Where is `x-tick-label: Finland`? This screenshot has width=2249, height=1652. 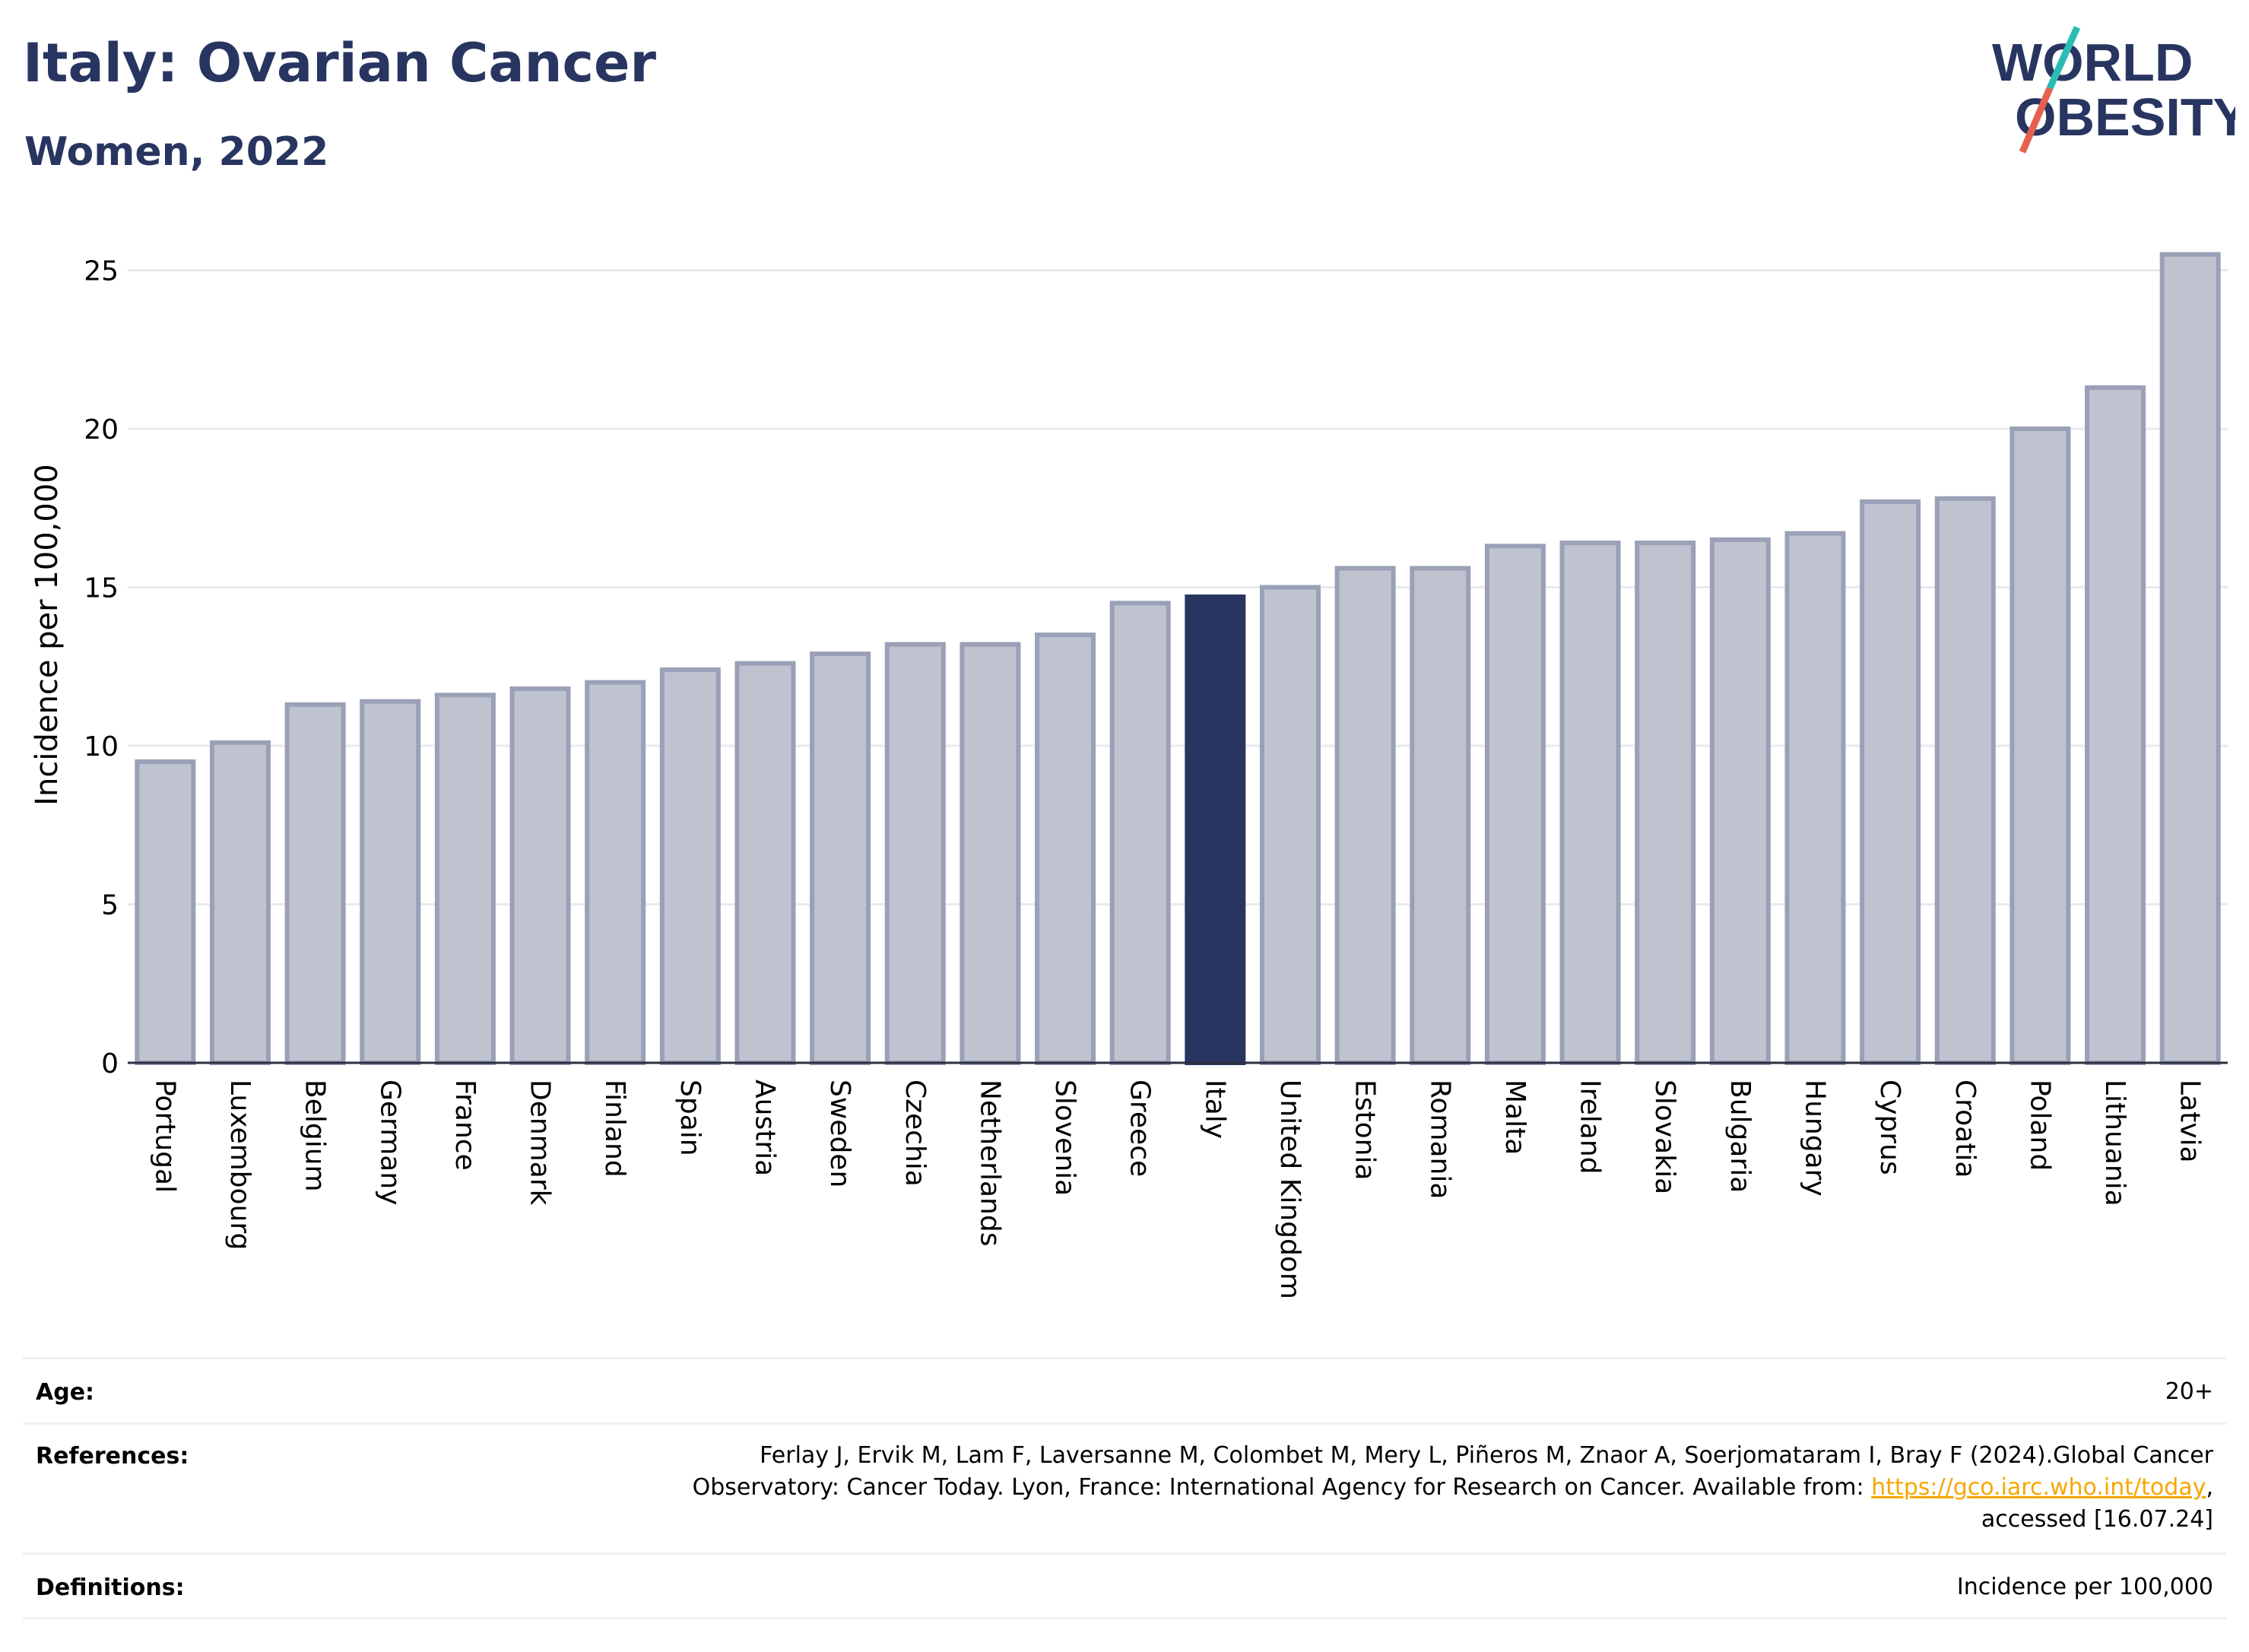
x-tick-label: Finland is located at coordinates (614, 1129).